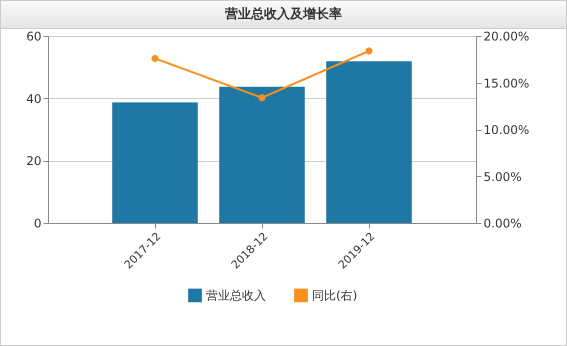  Describe the element at coordinates (34, 161) in the screenshot. I see `y-tick-label: 20` at that location.